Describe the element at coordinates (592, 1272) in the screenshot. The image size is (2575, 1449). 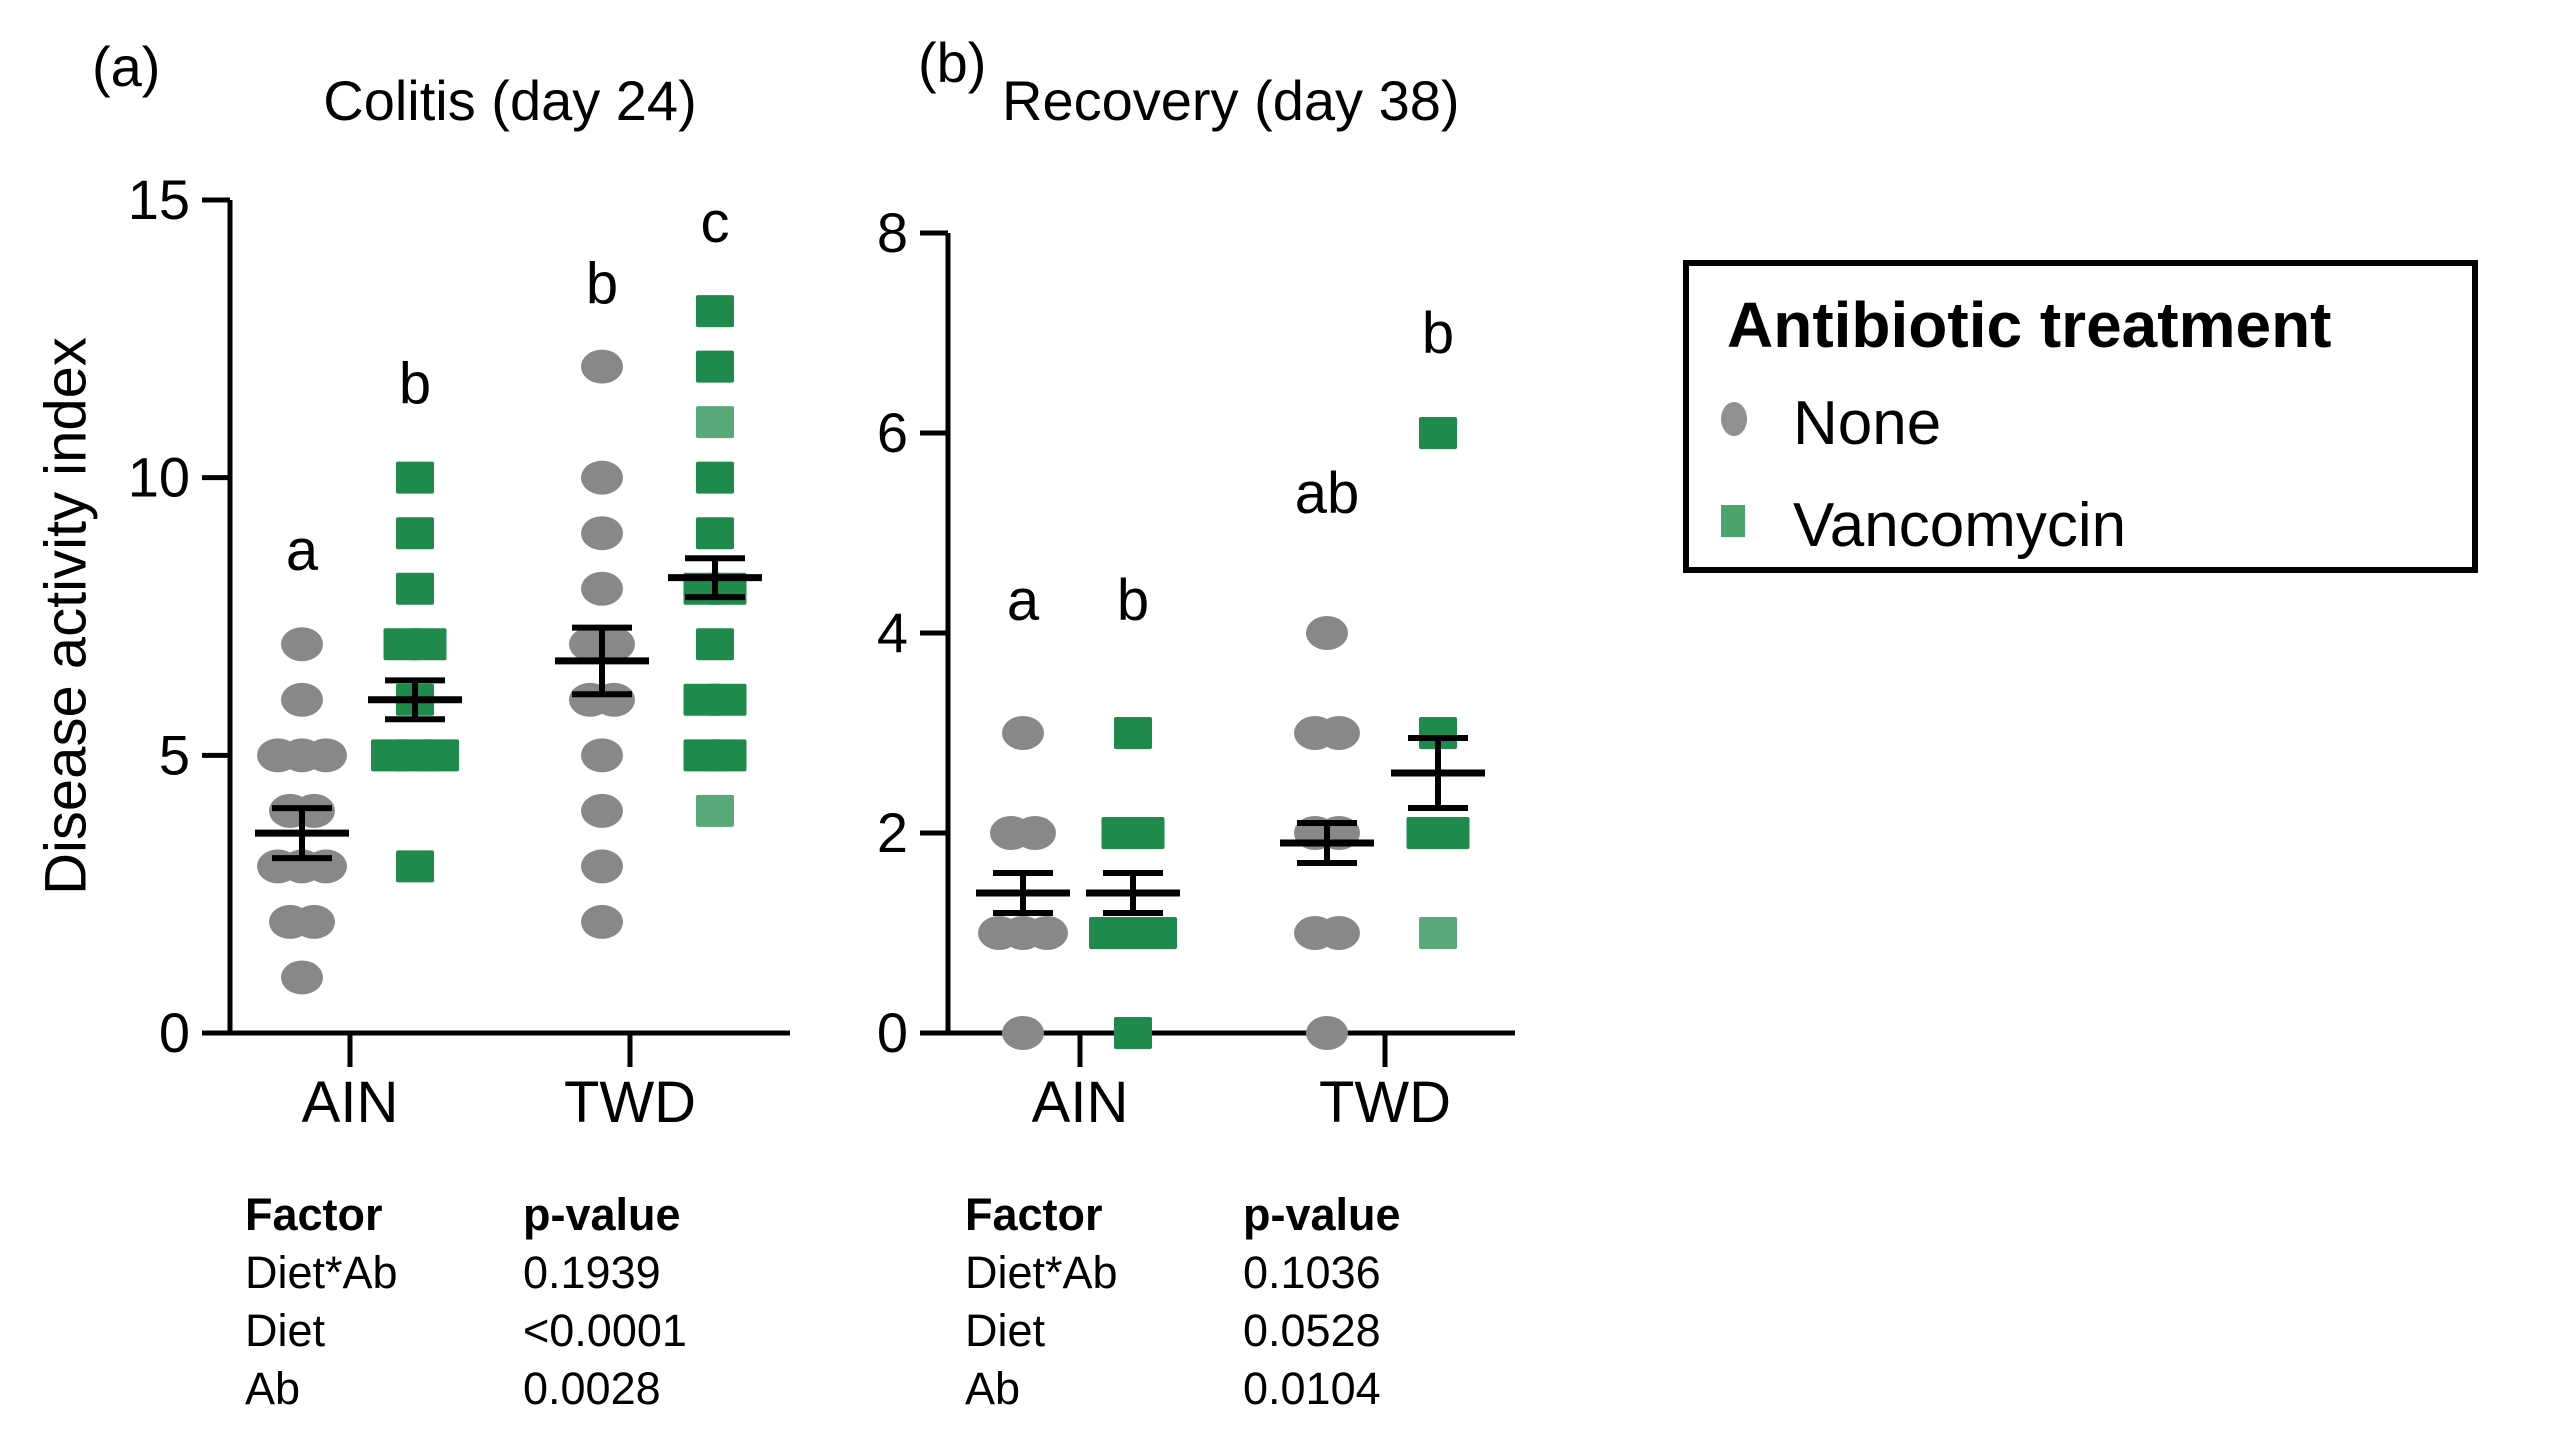
I see `pvalue-cell: 0.1939` at that location.